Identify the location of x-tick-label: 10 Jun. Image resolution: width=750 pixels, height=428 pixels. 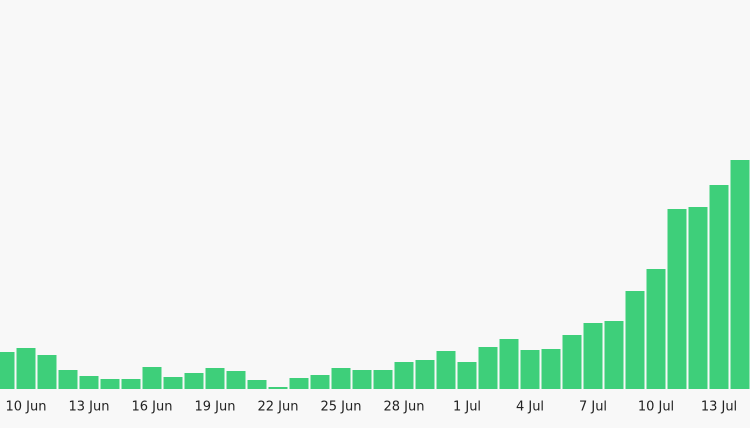
(26, 407).